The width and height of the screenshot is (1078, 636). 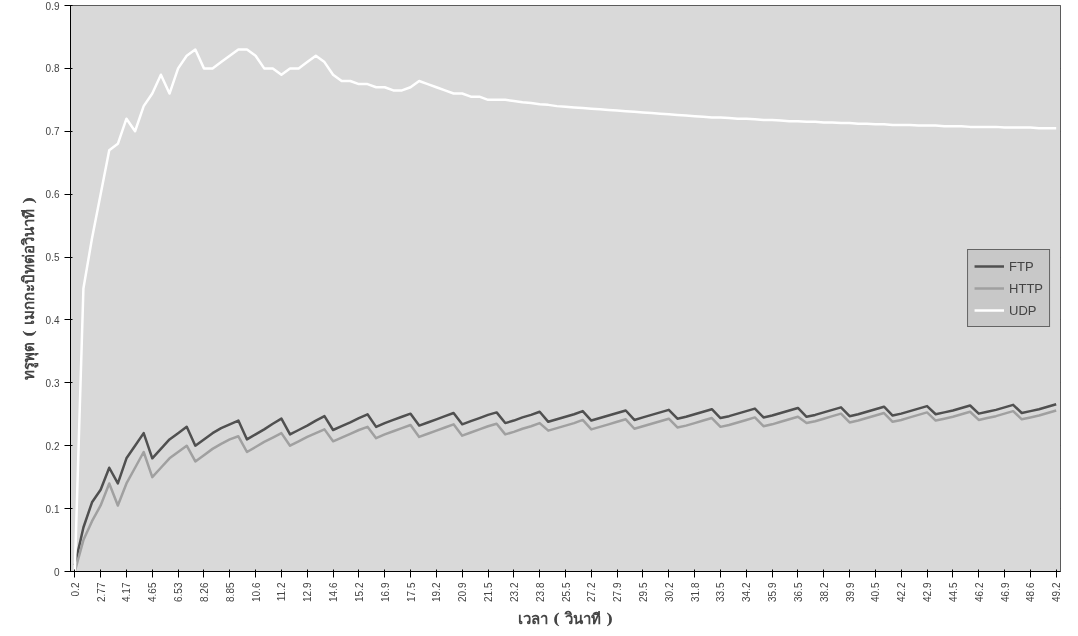 What do you see at coordinates (592, 592) in the screenshot?
I see `x-tick-label: 27.2` at bounding box center [592, 592].